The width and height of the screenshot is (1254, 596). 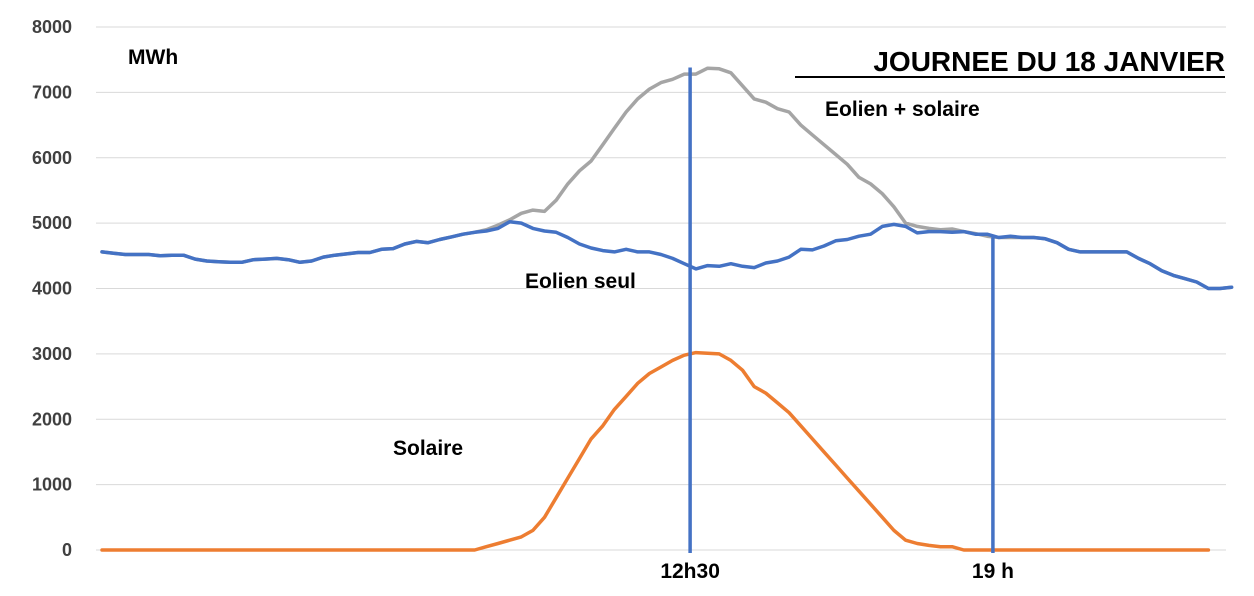 What do you see at coordinates (52, 27) in the screenshot?
I see `y-tick-label: 8000` at bounding box center [52, 27].